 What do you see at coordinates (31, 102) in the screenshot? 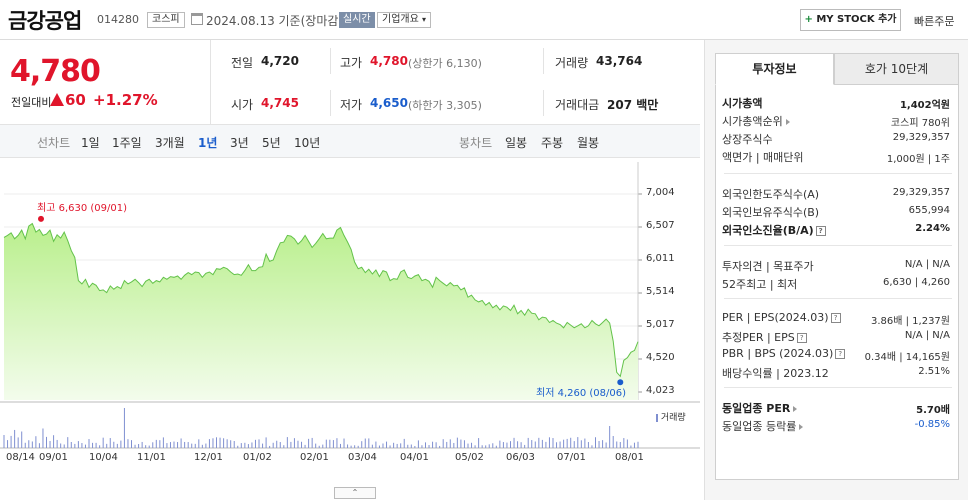
I see `compare-label: 전일대비` at bounding box center [31, 102].